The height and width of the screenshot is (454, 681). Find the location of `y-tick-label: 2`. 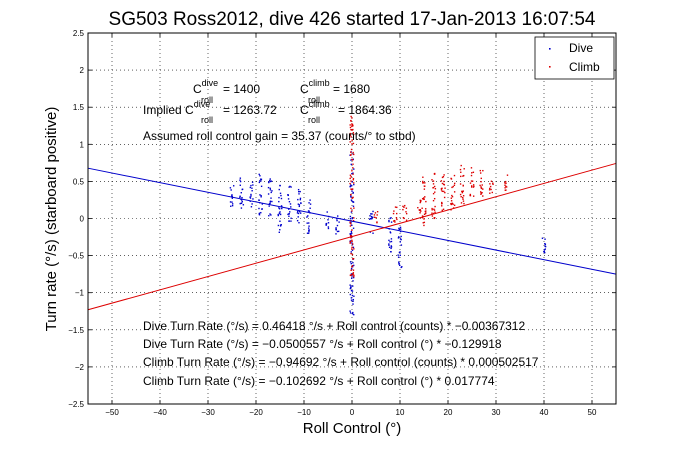

y-tick-label: 2 is located at coordinates (82, 70).